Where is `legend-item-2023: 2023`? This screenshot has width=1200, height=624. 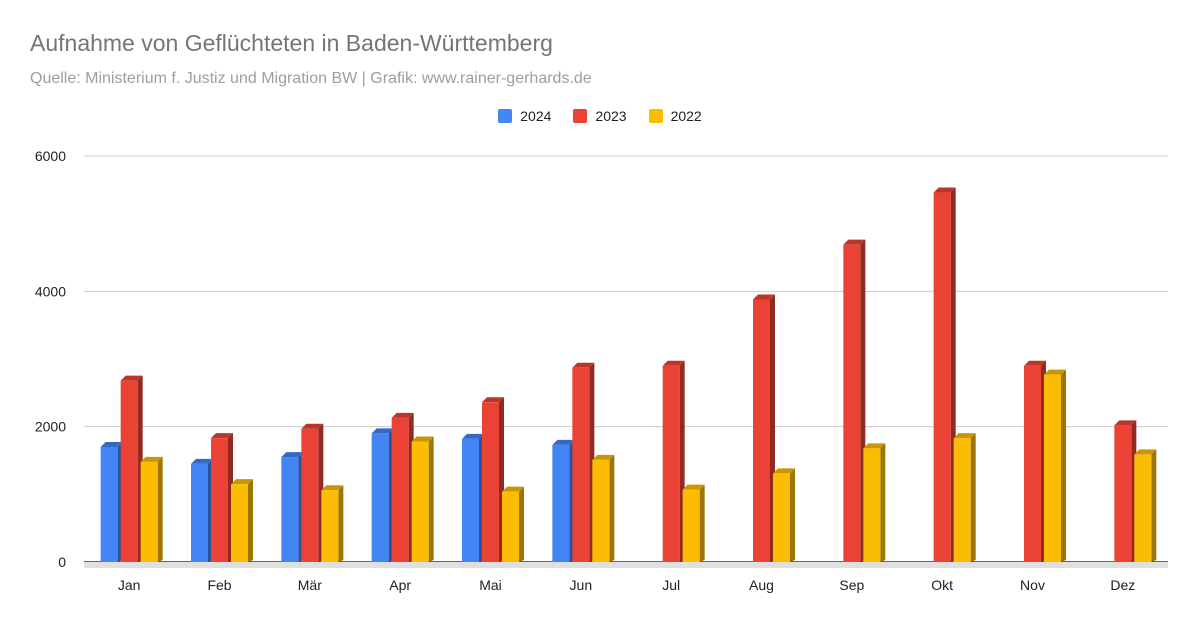
legend-item-2023: 2023 is located at coordinates (600, 116).